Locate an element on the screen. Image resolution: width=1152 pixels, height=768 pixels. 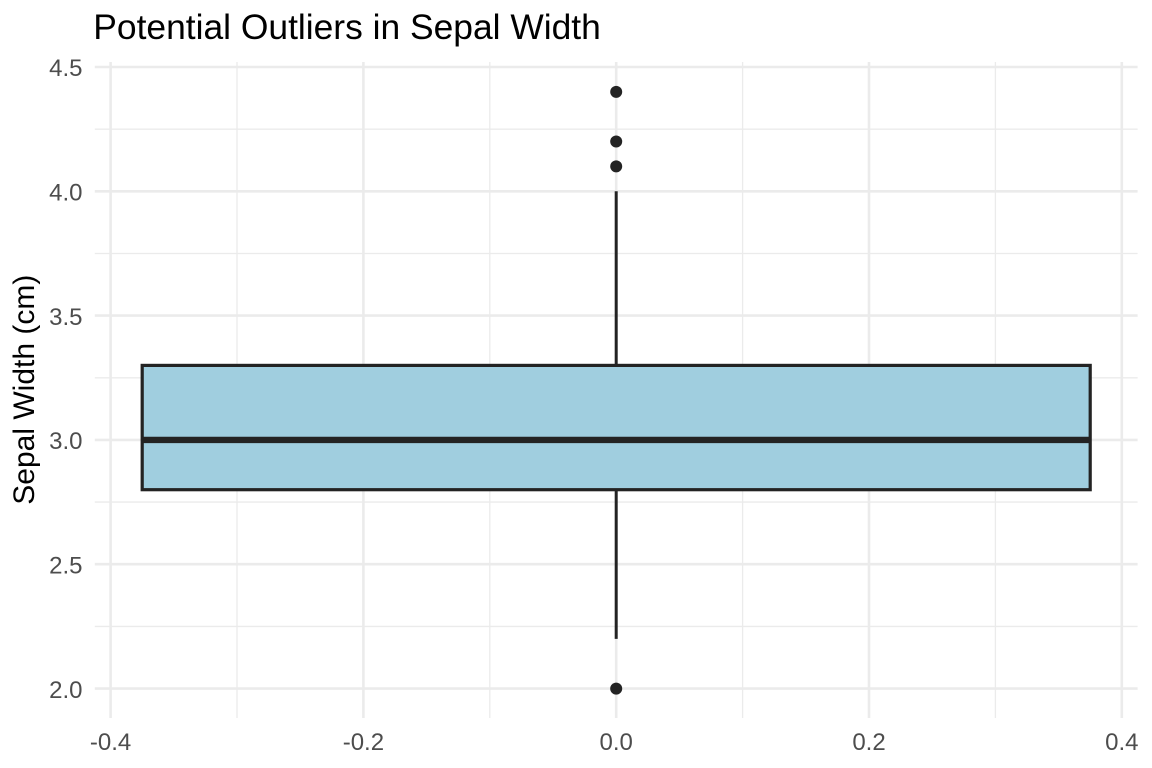
svg-text: 3.5 is located at coordinates (65, 317).